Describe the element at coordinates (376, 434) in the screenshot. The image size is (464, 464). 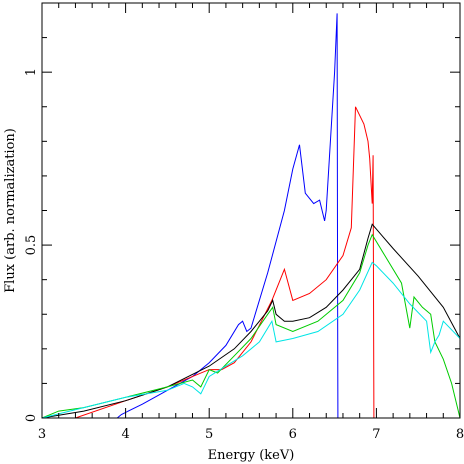
I see `x-tick-label: 7` at that location.